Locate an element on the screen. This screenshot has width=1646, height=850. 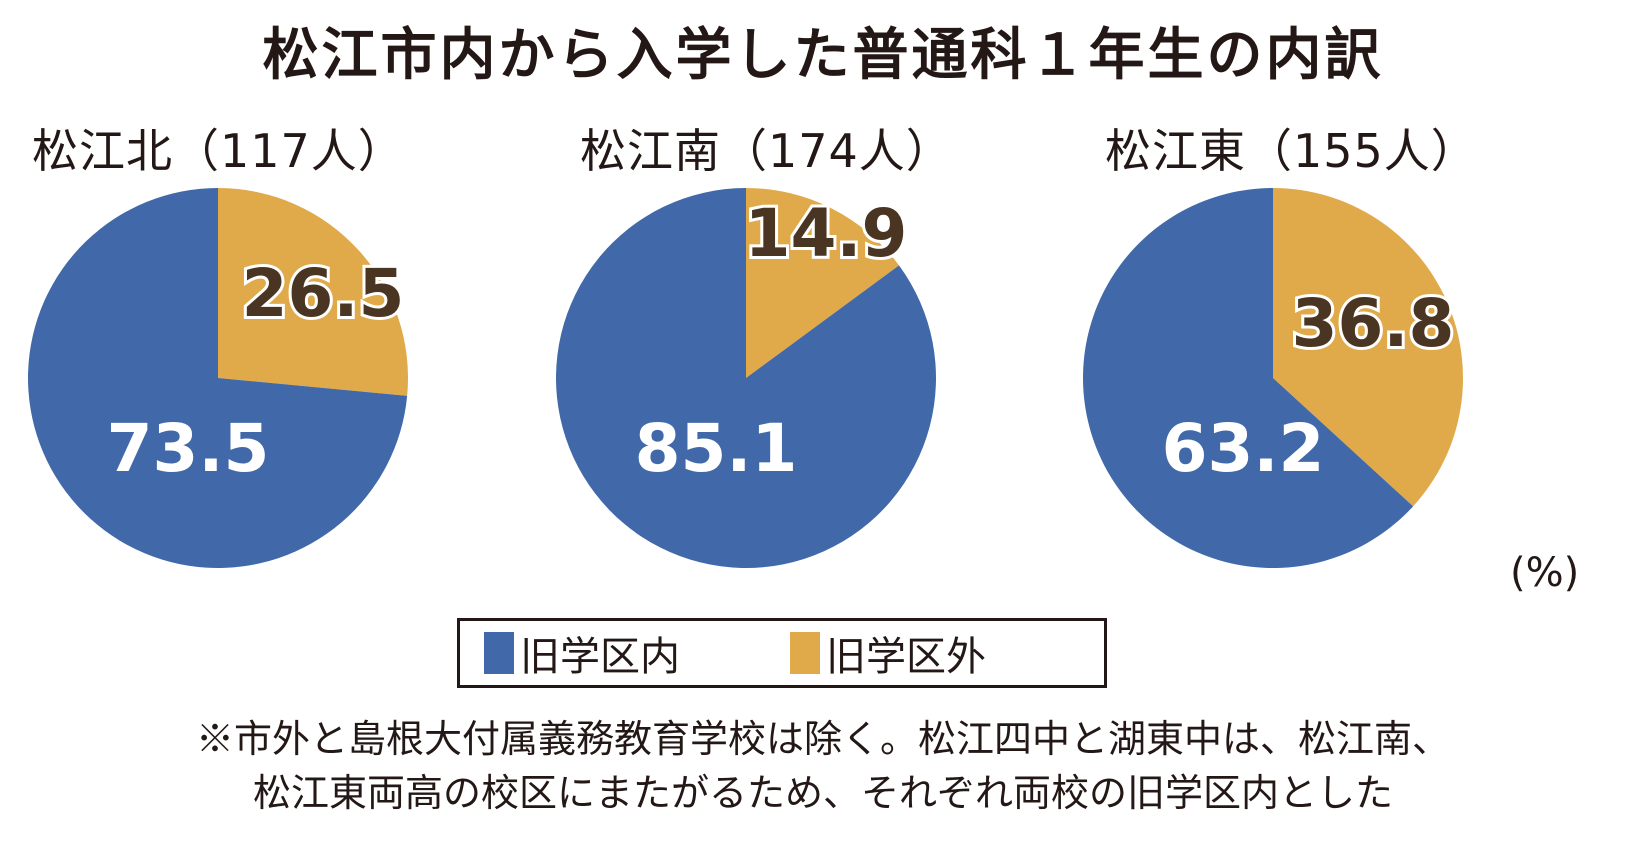
pie-0-slice-outside is located at coordinates (313, 292).